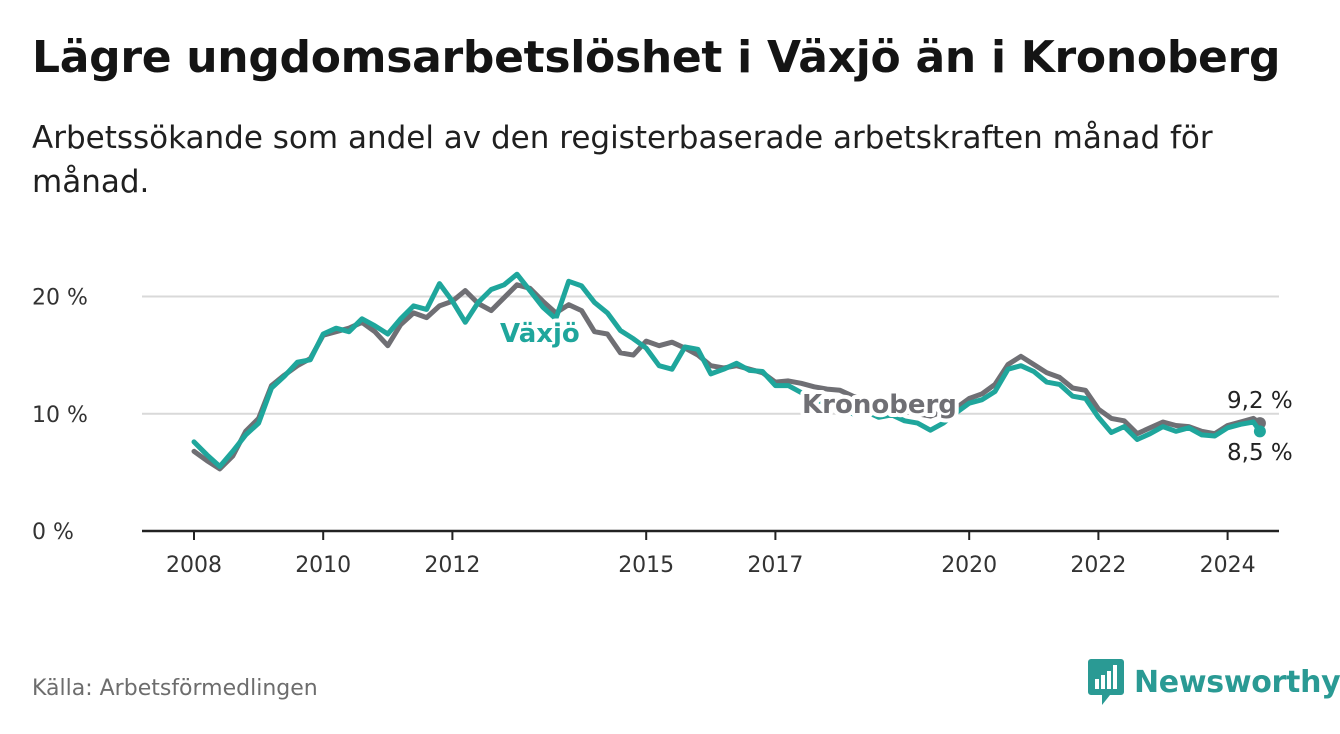  I want to click on x-tick-label: 2010, so click(323, 565).